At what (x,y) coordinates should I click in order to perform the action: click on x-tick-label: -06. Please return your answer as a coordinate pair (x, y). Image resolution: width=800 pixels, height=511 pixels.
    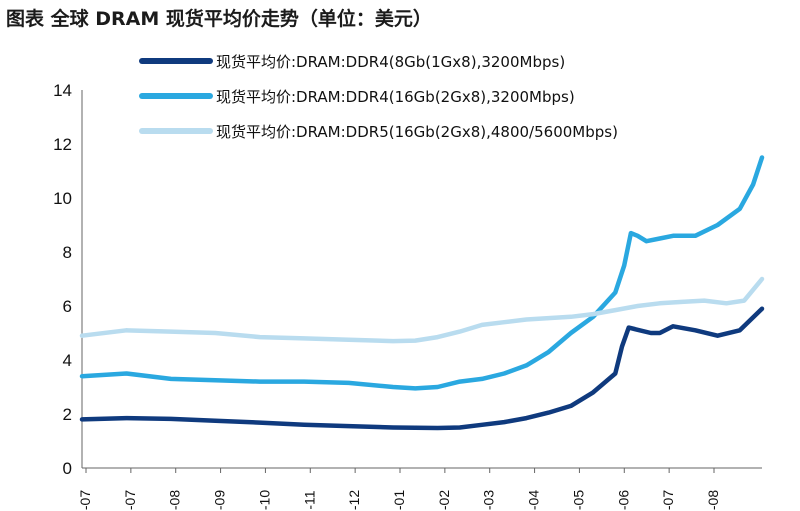
    Looking at the image, I should click on (623, 500).